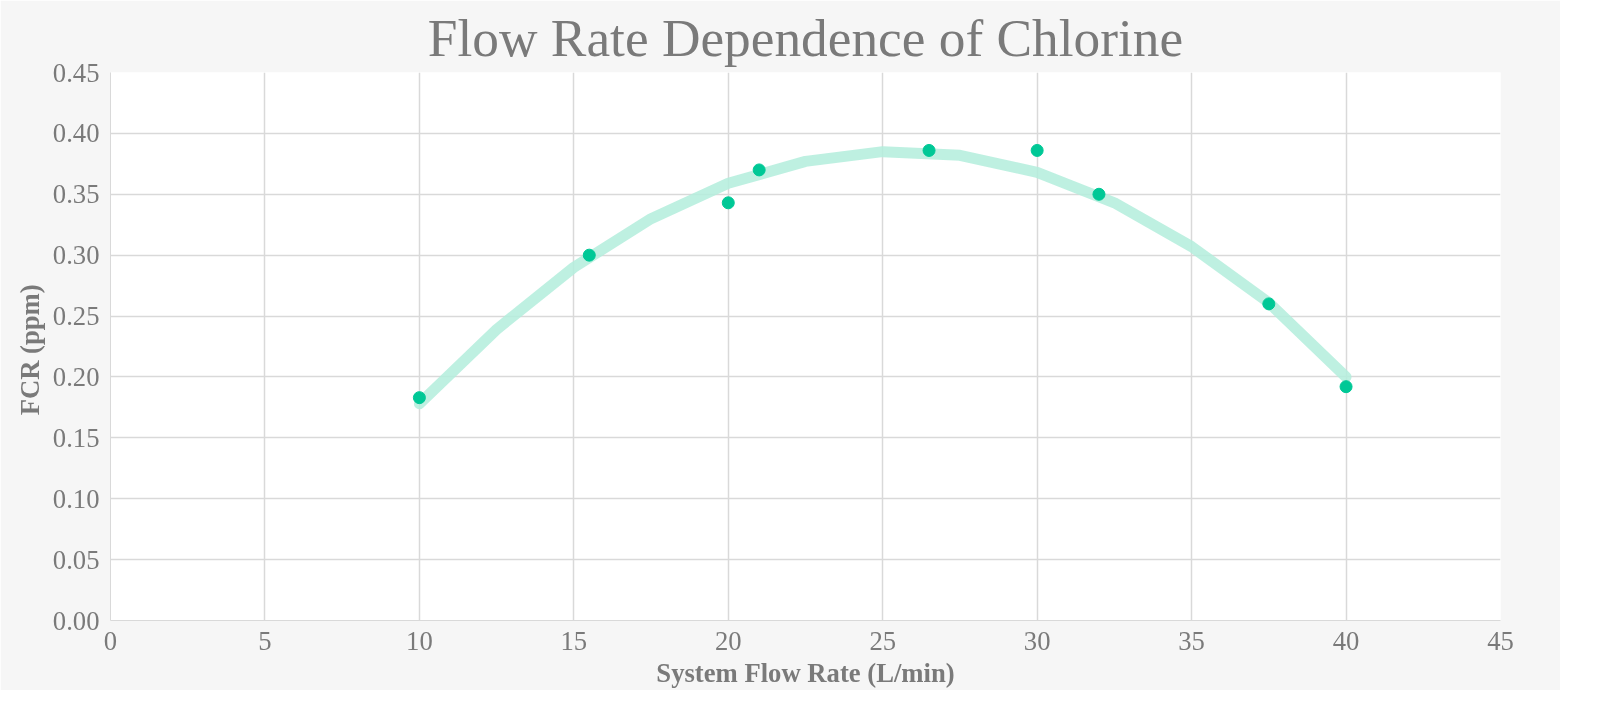 The image size is (1606, 701). I want to click on x-tick-label: 15, so click(574, 640).